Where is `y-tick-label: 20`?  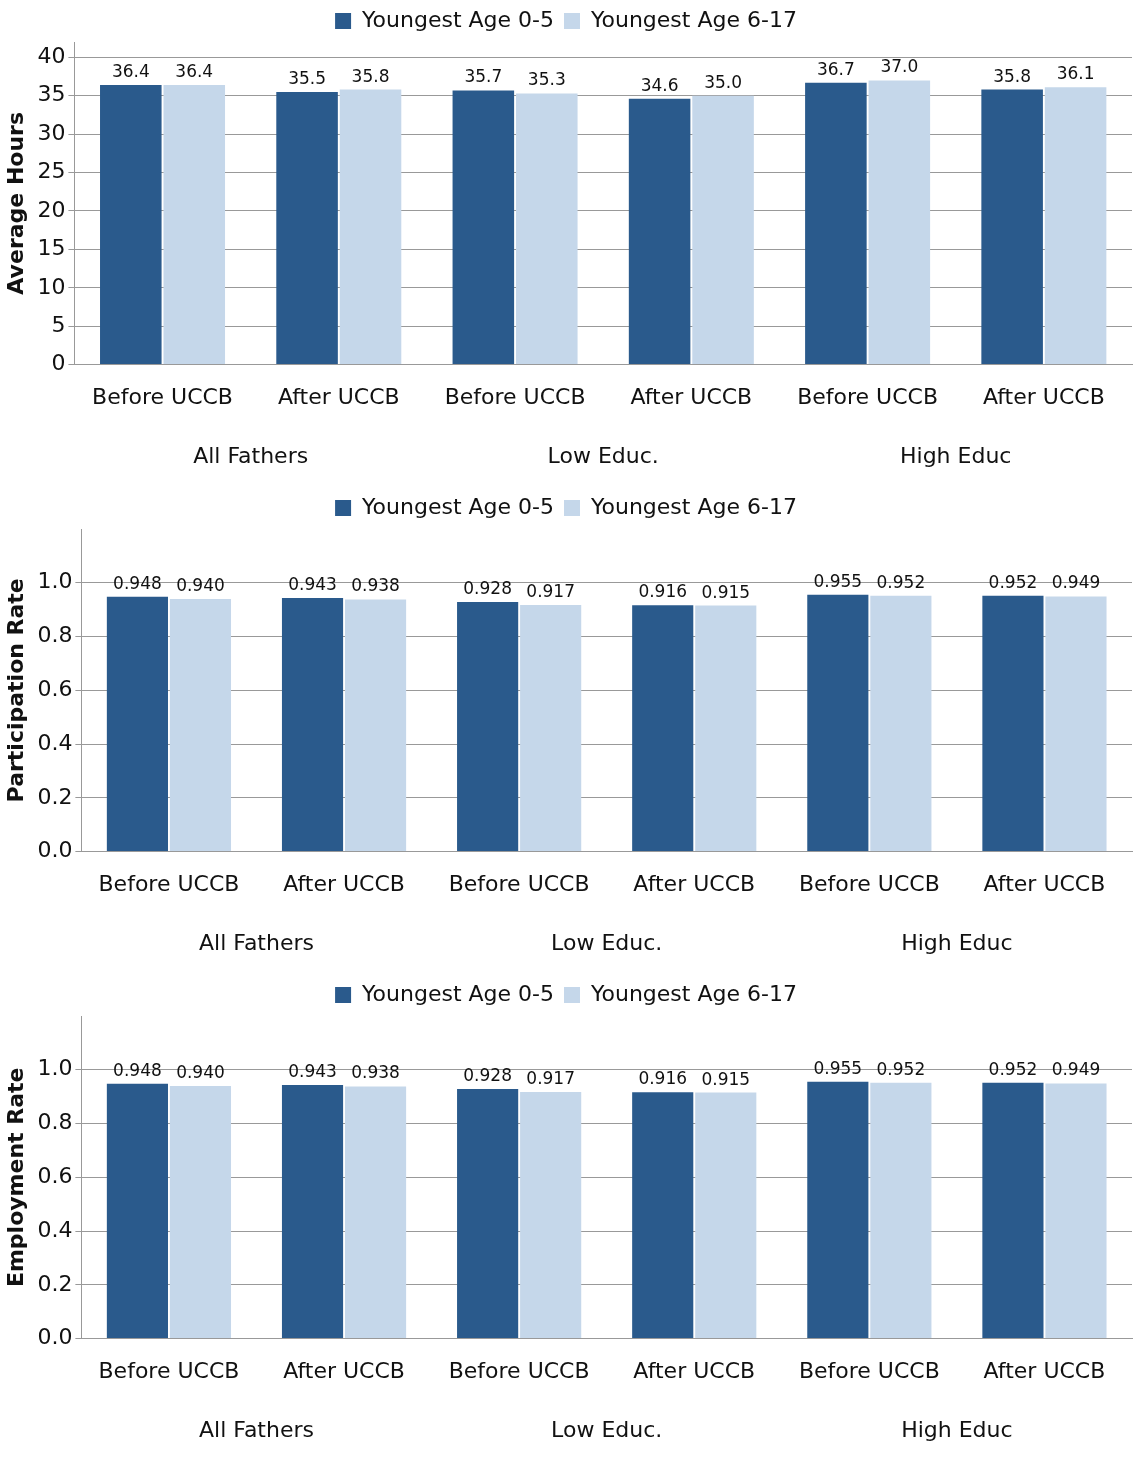
y-tick-label: 20 is located at coordinates (51, 209).